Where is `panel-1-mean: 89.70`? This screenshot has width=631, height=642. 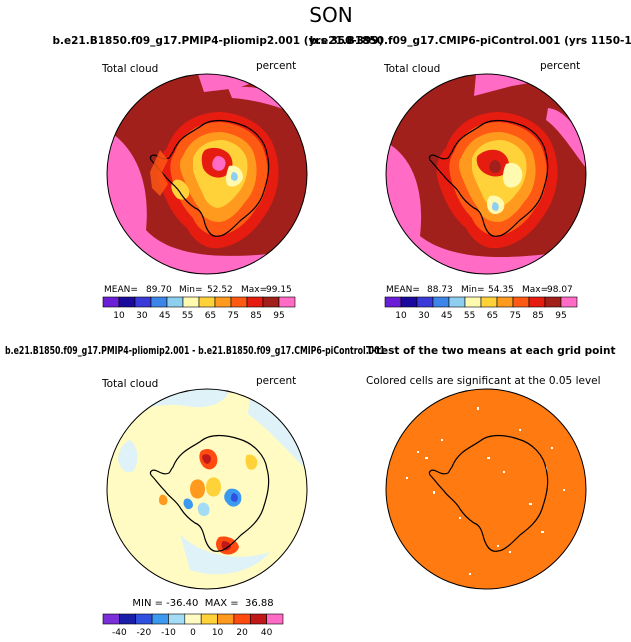 panel-1-mean: 89.70 is located at coordinates (159, 290).